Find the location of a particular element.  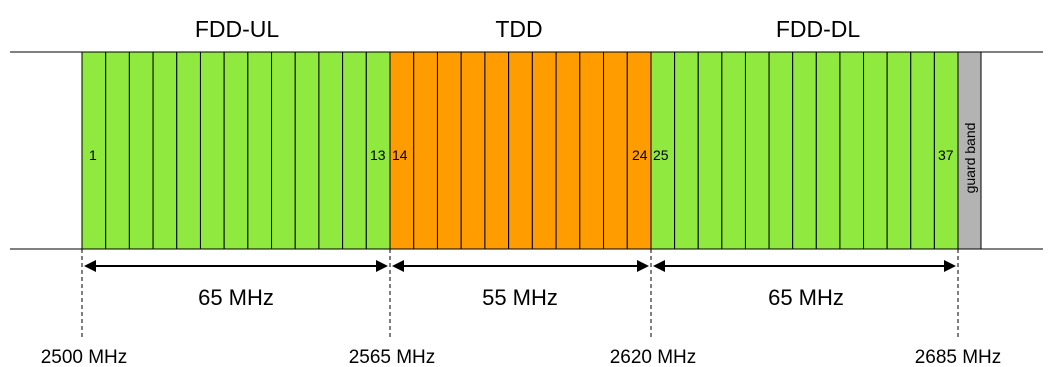

guard-band-label: guard band is located at coordinates (970, 158).